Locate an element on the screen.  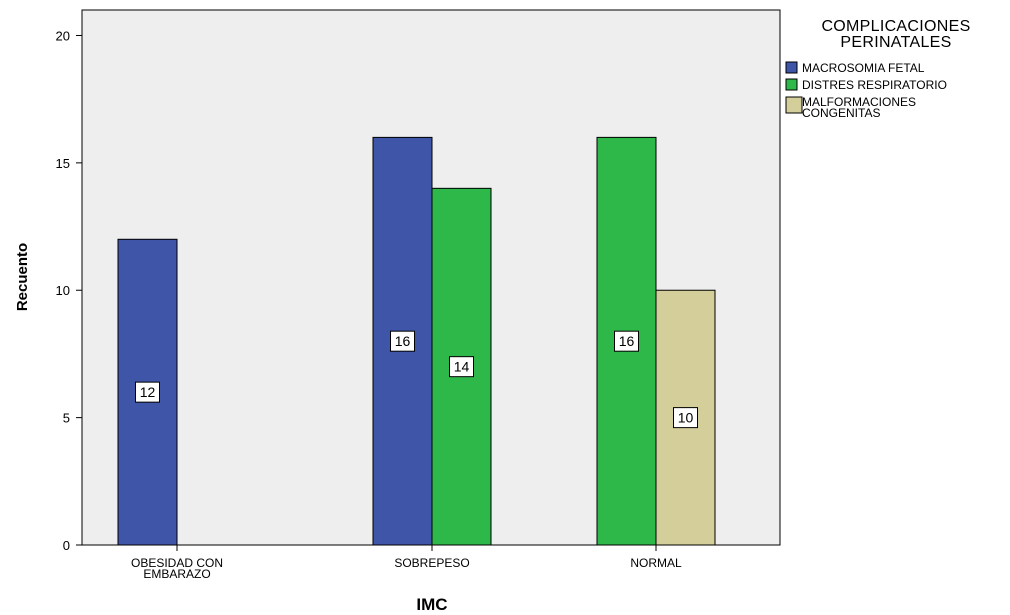
y-axis: 0 5 10 15 20 is located at coordinates (69, 290).